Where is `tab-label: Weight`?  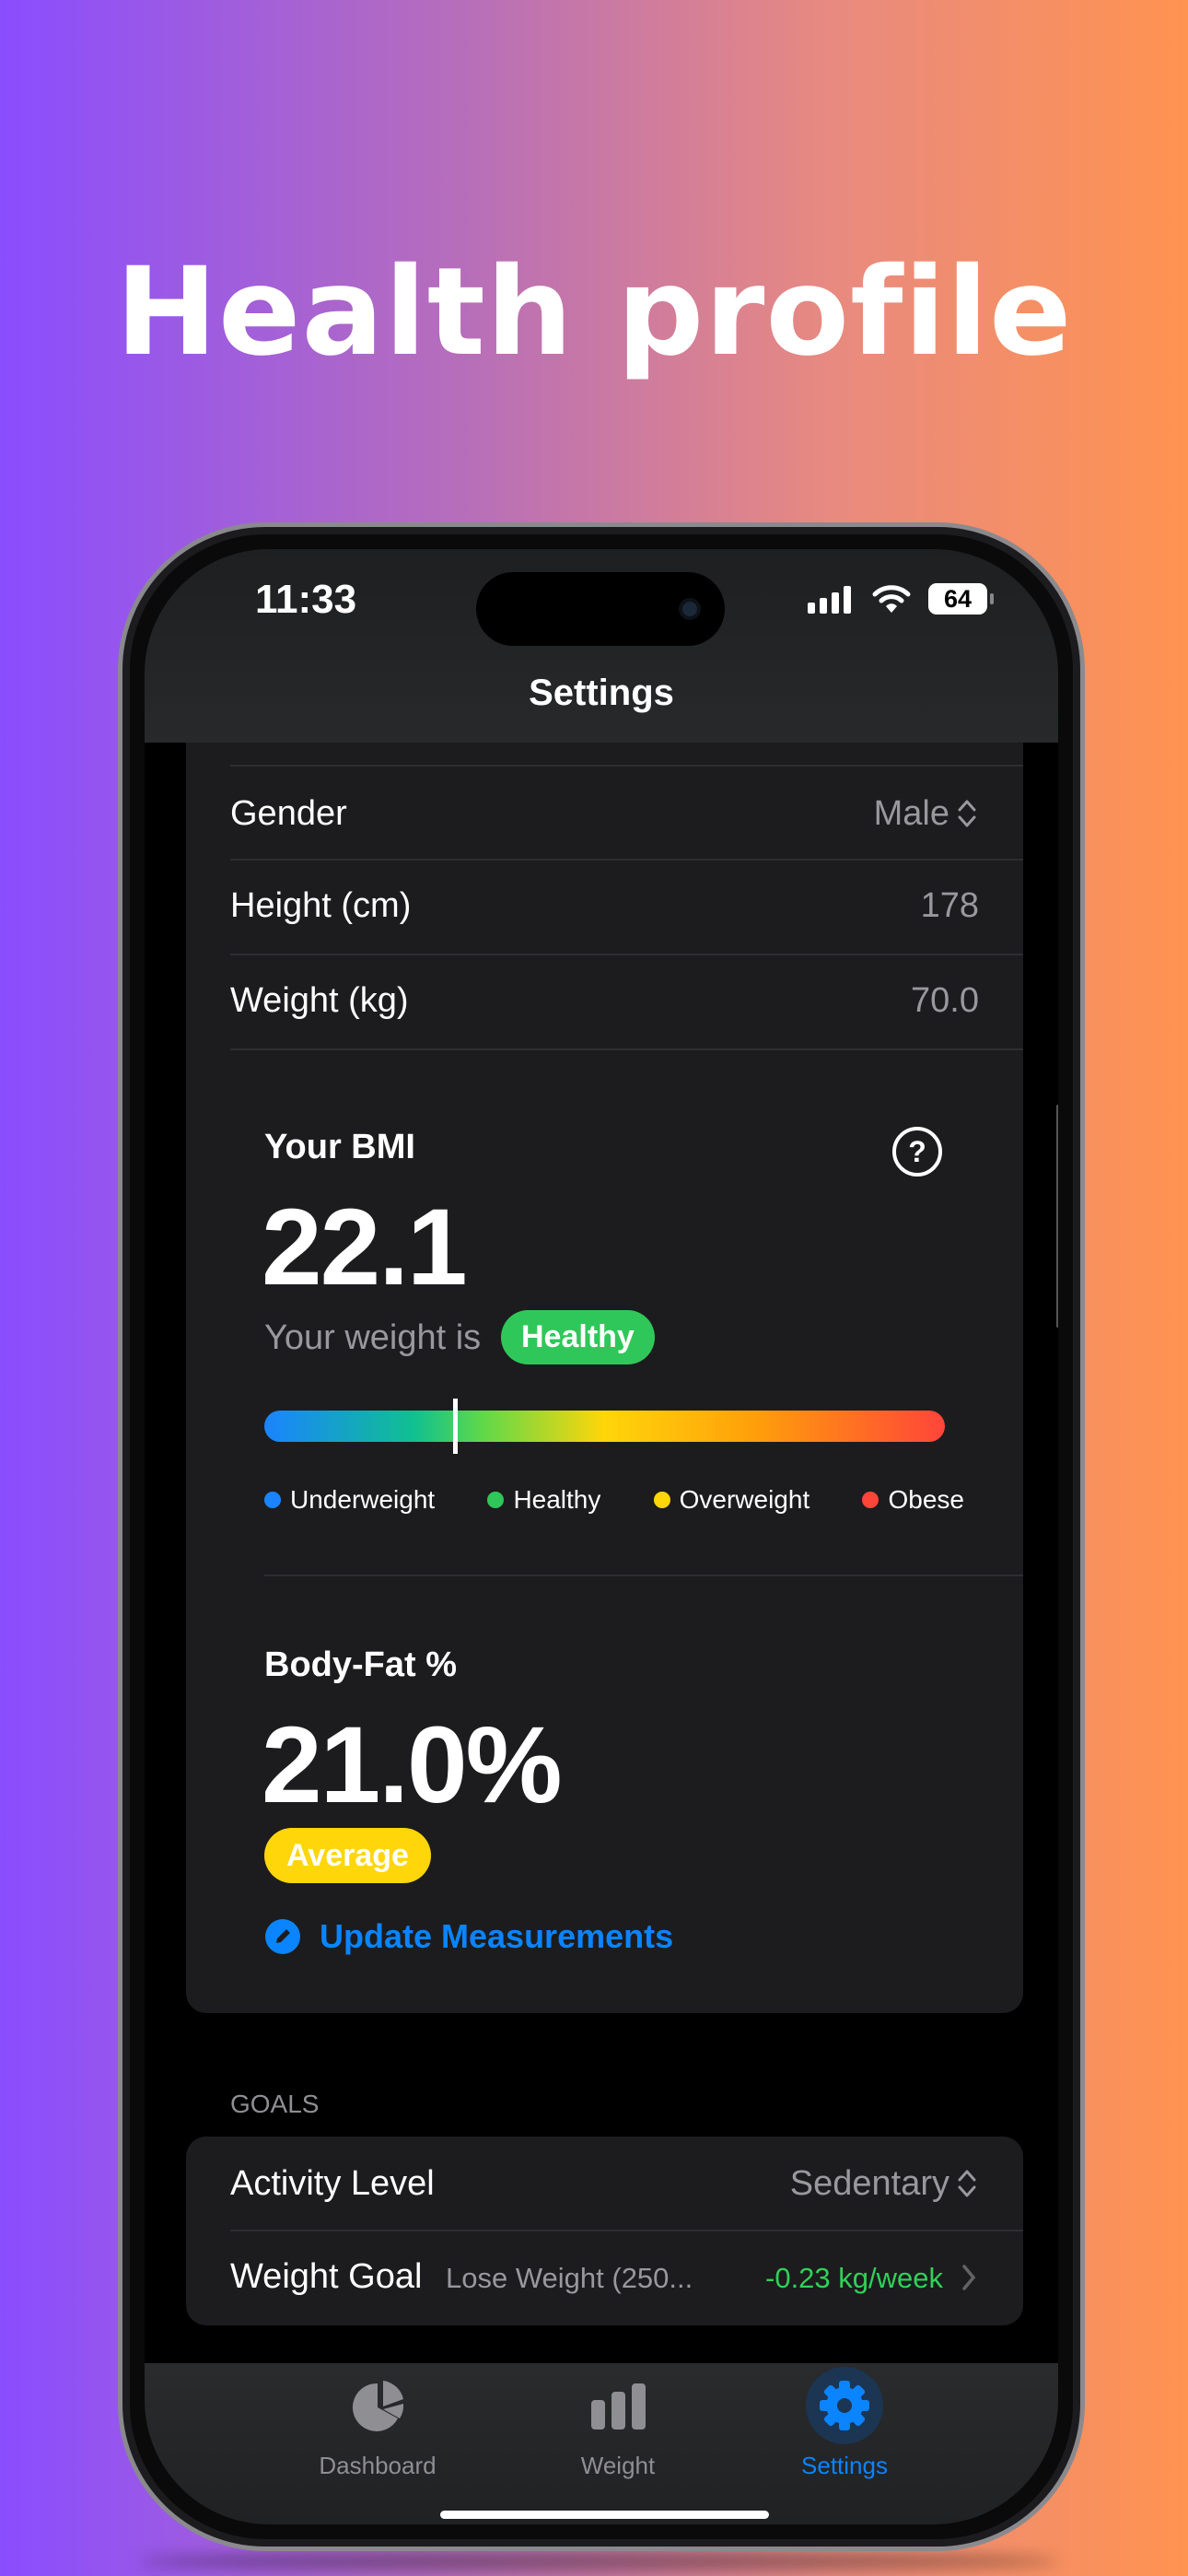 tab-label: Weight is located at coordinates (618, 2465).